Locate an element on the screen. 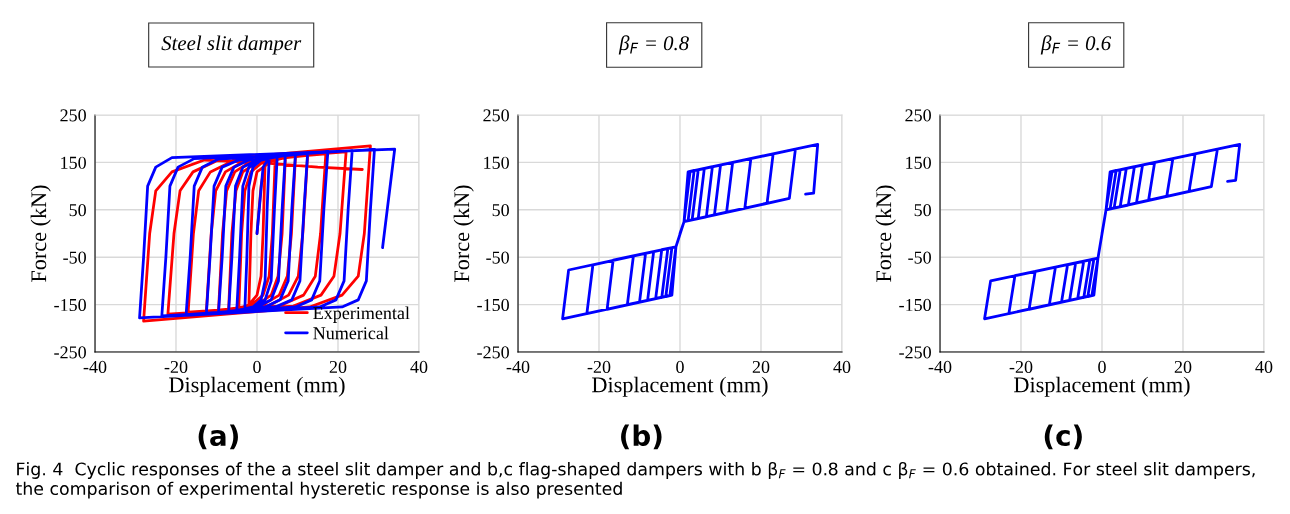 Image resolution: width=1290 pixels, height=514 pixels. legend-label: Numerical is located at coordinates (351, 333).